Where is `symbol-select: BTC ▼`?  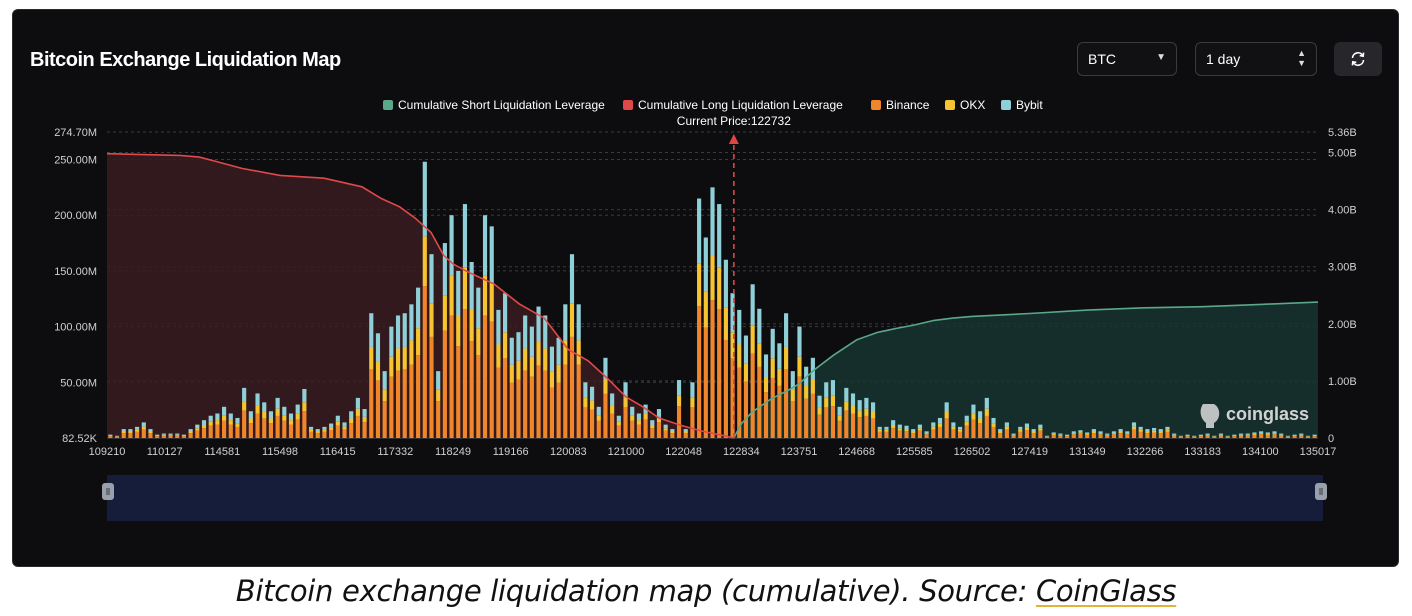 symbol-select: BTC ▼ is located at coordinates (1127, 59).